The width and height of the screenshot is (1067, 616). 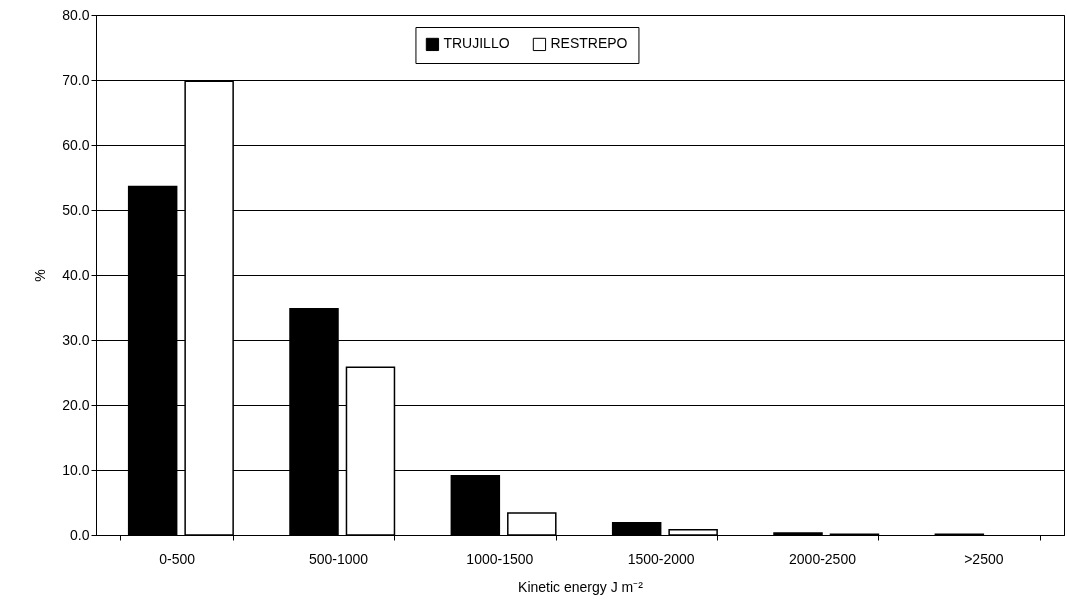 What do you see at coordinates (823, 558) in the screenshot?
I see `x-tick-label: 2000-2500` at bounding box center [823, 558].